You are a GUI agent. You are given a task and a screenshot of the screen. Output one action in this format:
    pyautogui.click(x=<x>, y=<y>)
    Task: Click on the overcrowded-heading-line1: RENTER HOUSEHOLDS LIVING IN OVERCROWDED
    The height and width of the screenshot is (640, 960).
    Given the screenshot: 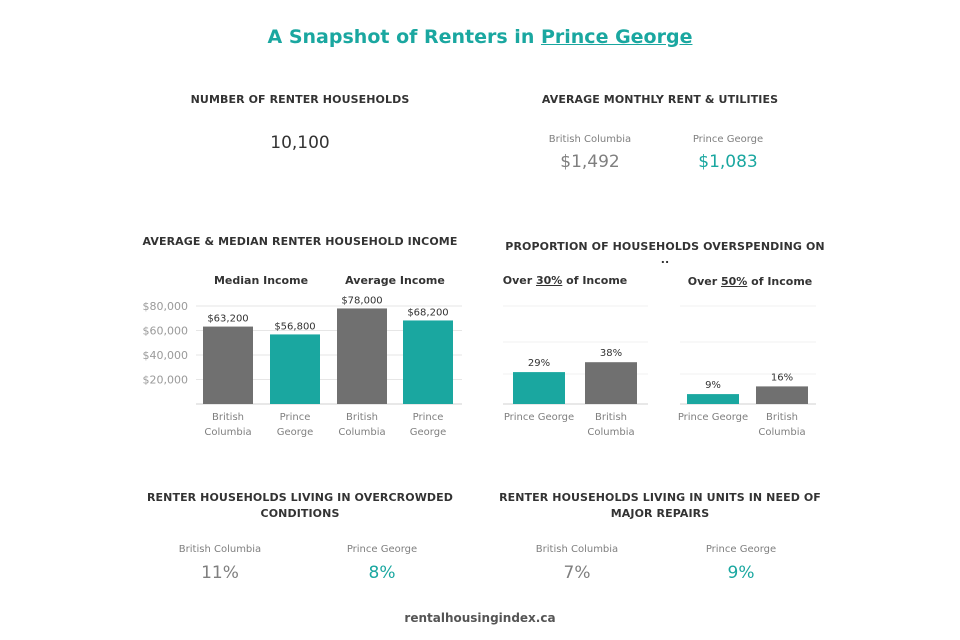 What is the action you would take?
    pyautogui.click(x=300, y=497)
    